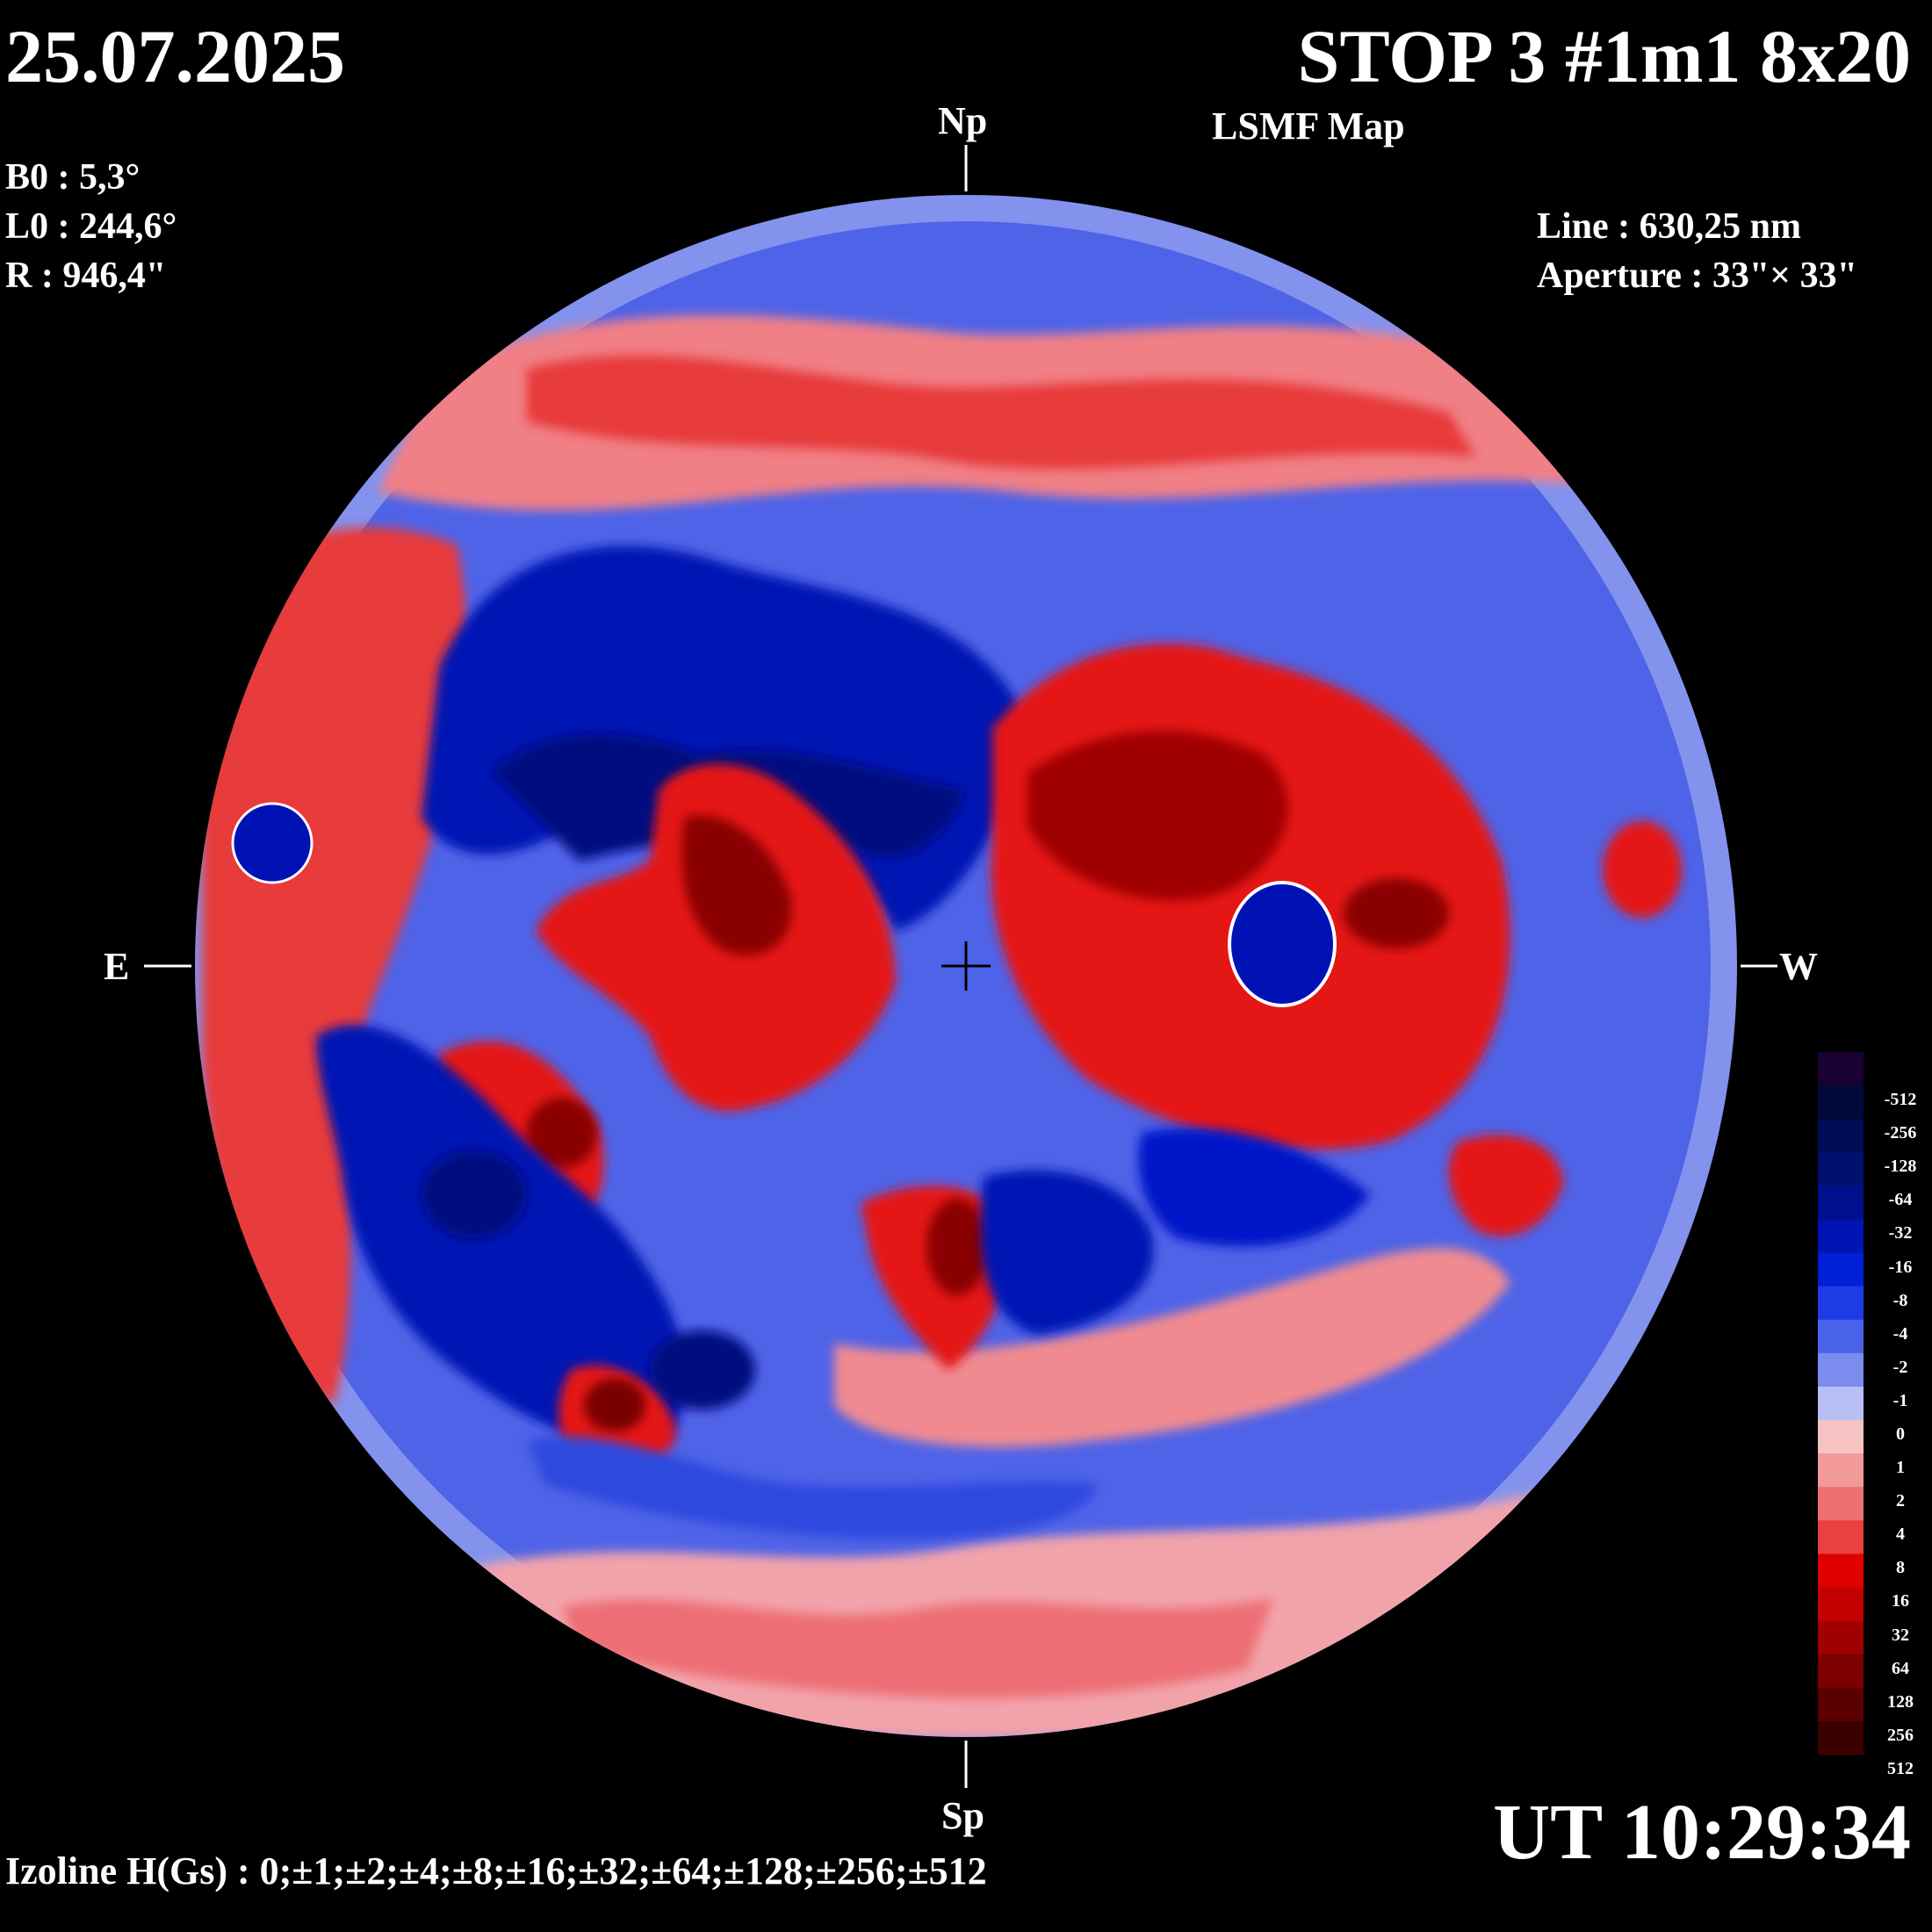 The width and height of the screenshot is (1932, 1932). Describe the element at coordinates (1901, 1768) in the screenshot. I see `colorbar-label: 512` at that location.